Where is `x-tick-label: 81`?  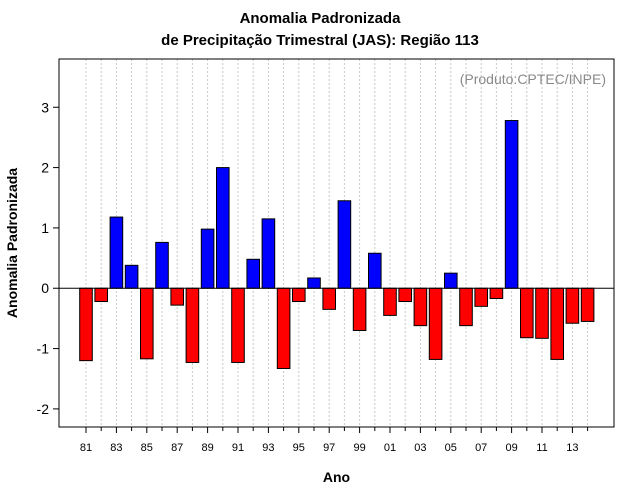
x-tick-label: 81 is located at coordinates (86, 448).